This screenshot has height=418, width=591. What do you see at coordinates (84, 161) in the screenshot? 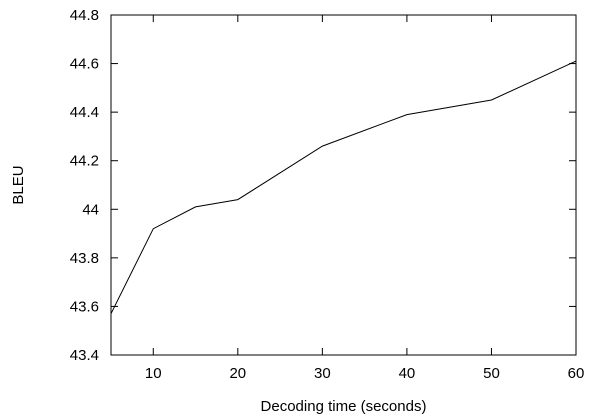
I see `y-tick-label: 44.2` at bounding box center [84, 161].